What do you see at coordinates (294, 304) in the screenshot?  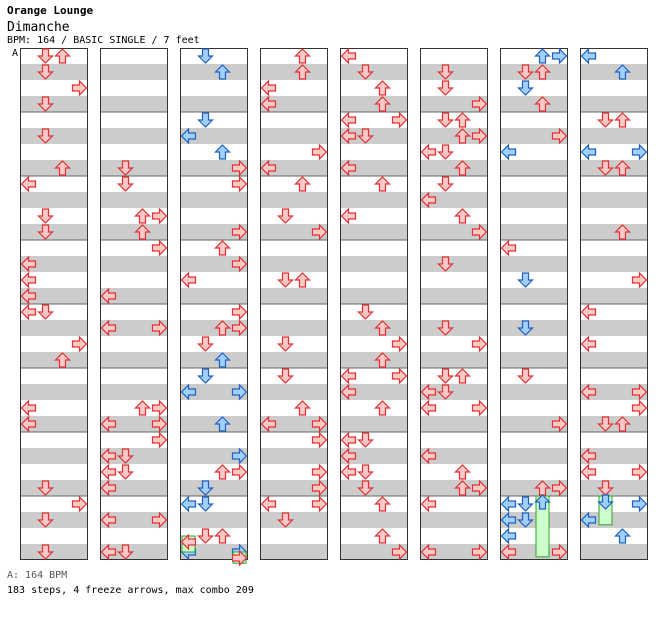 I see `column-border` at bounding box center [294, 304].